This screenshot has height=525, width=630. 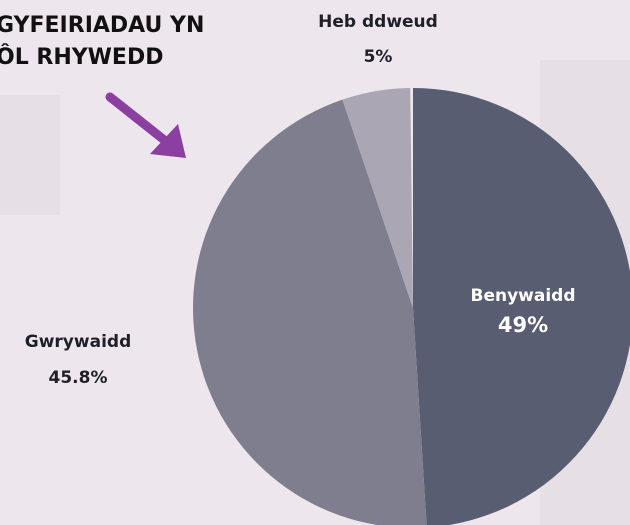 What do you see at coordinates (523, 325) in the screenshot?
I see `value-label: 49%` at bounding box center [523, 325].